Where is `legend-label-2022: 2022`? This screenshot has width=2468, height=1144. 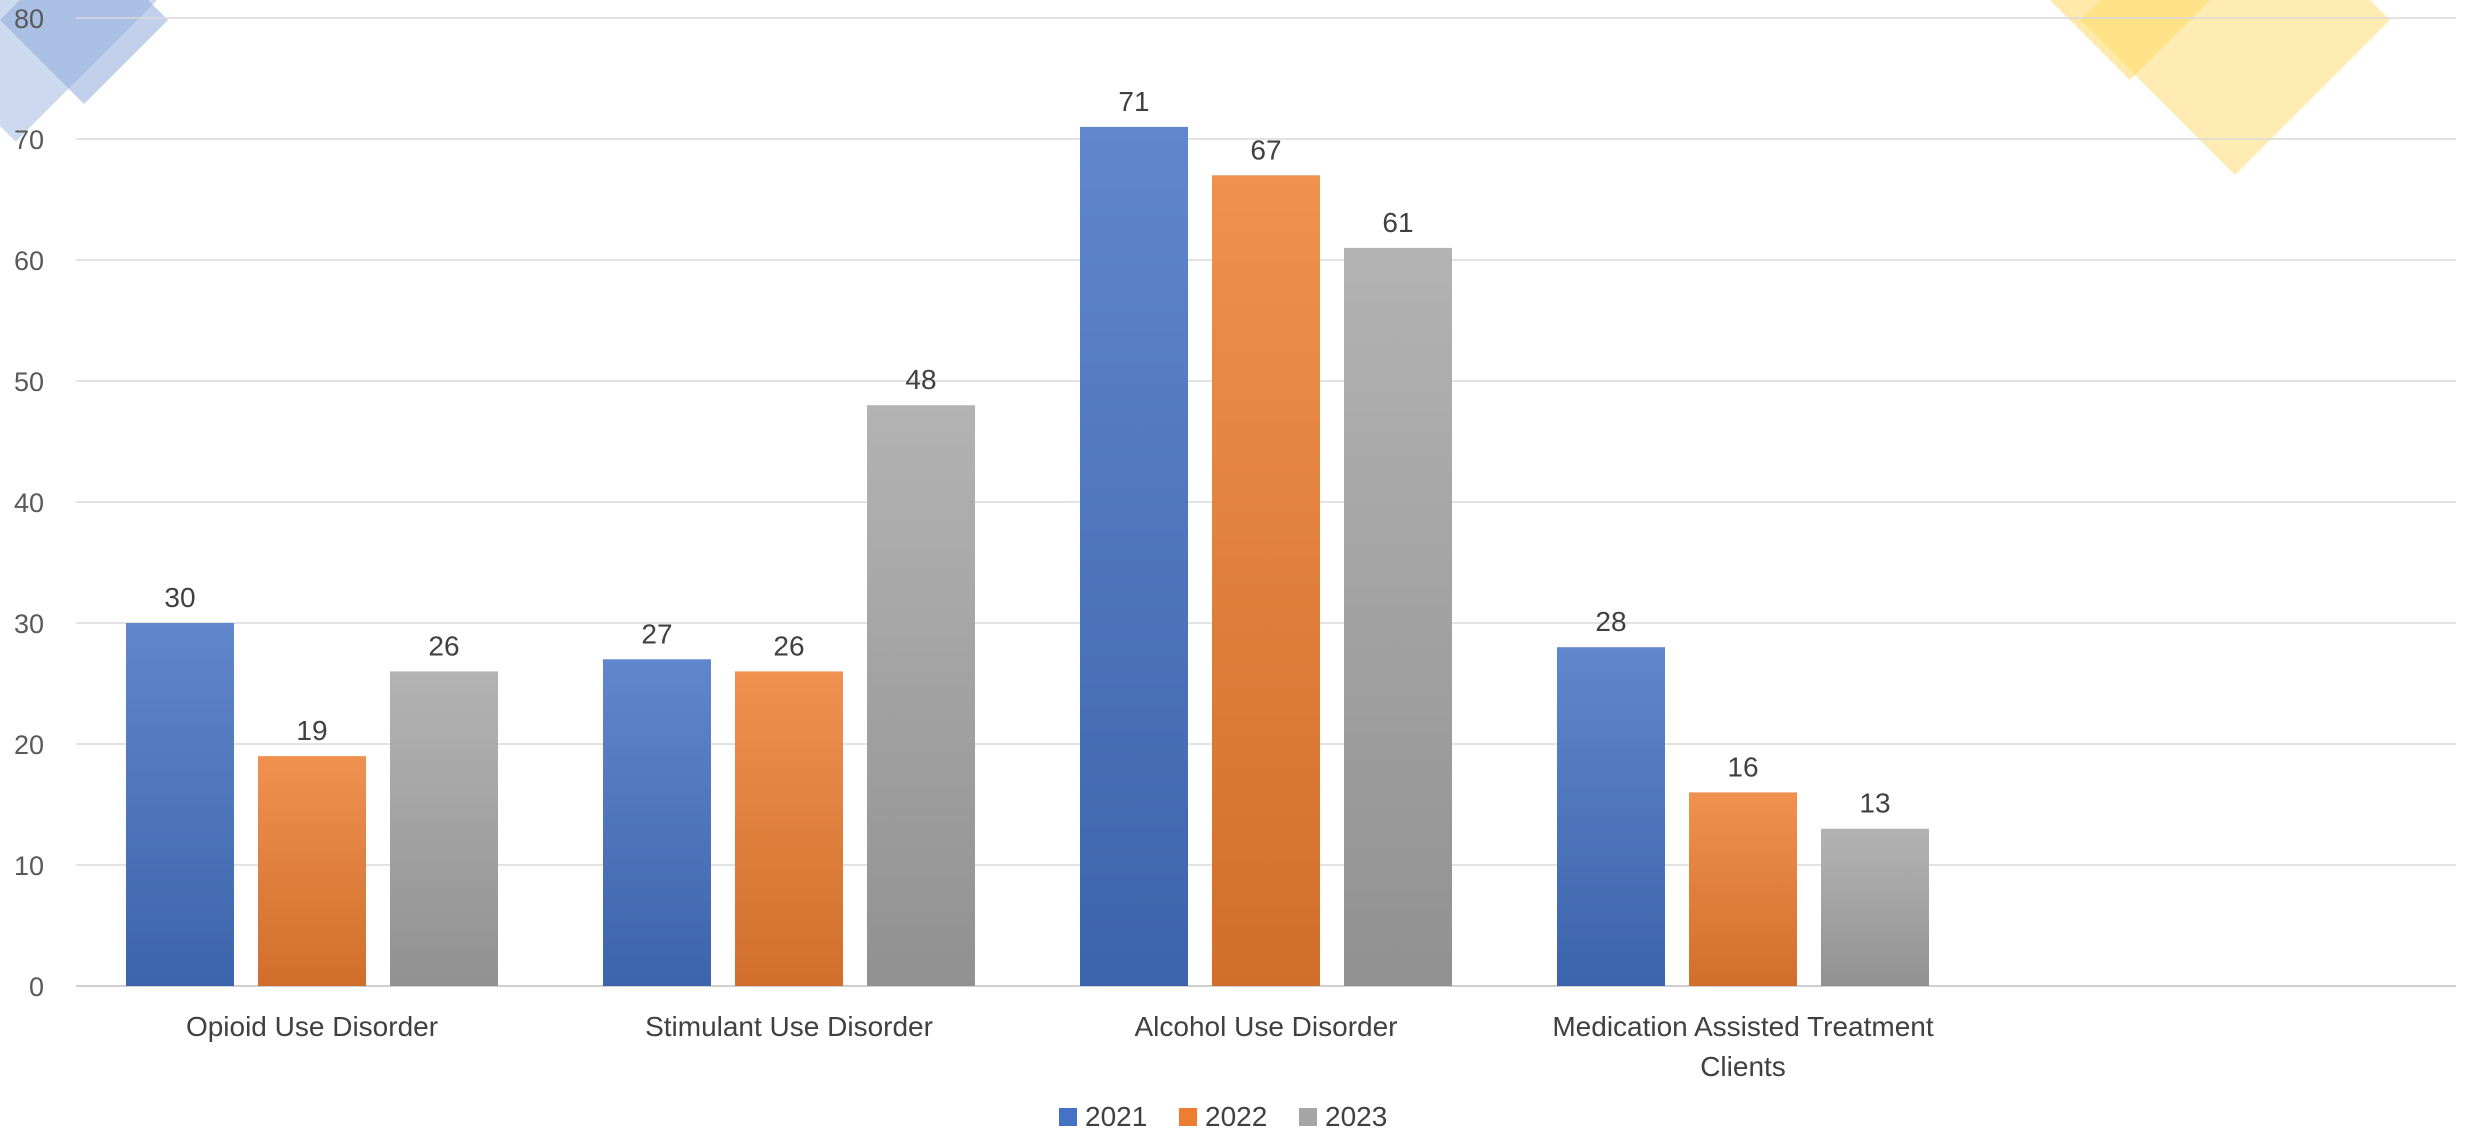 legend-label-2022: 2022 is located at coordinates (1236, 1116).